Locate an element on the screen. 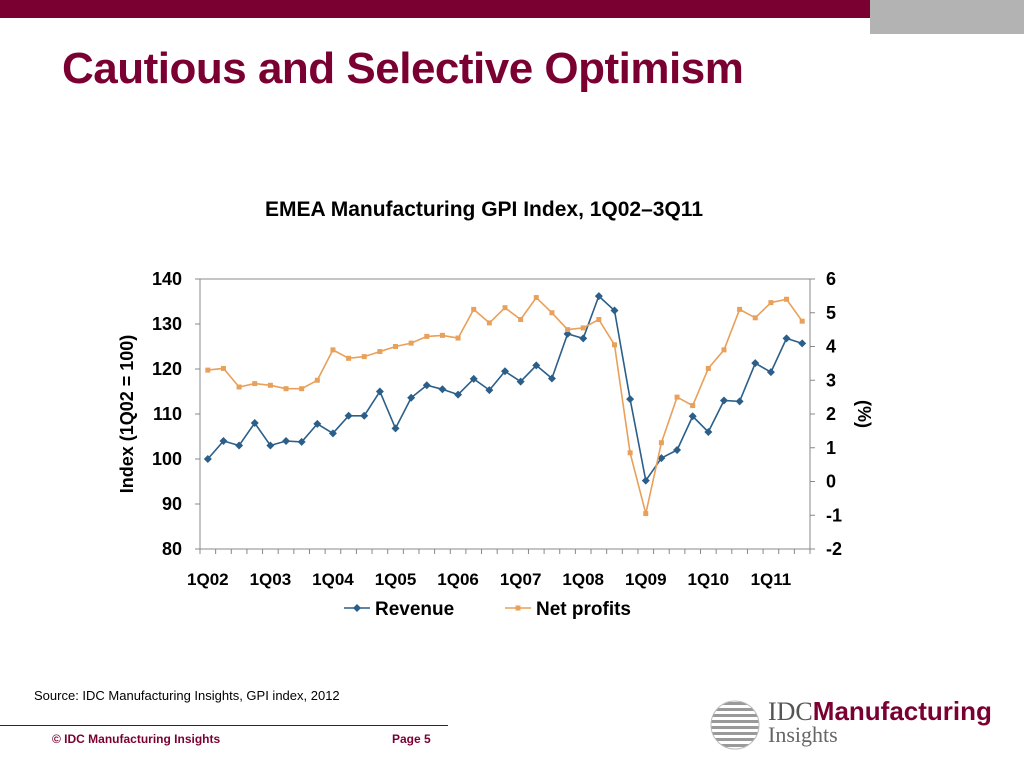  legend-revenue-marker is located at coordinates (357, 608).